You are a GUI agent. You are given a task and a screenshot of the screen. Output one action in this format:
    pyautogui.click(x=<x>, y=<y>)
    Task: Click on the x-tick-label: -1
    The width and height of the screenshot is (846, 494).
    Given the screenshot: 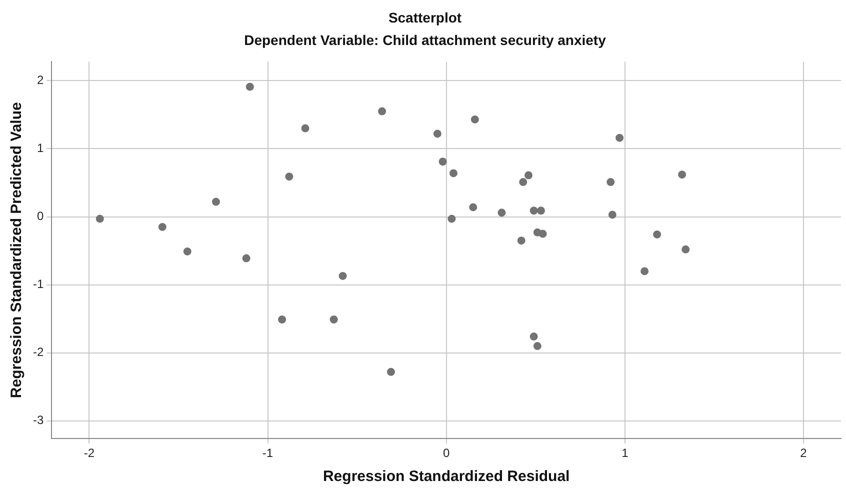 What is the action you would take?
    pyautogui.click(x=268, y=453)
    